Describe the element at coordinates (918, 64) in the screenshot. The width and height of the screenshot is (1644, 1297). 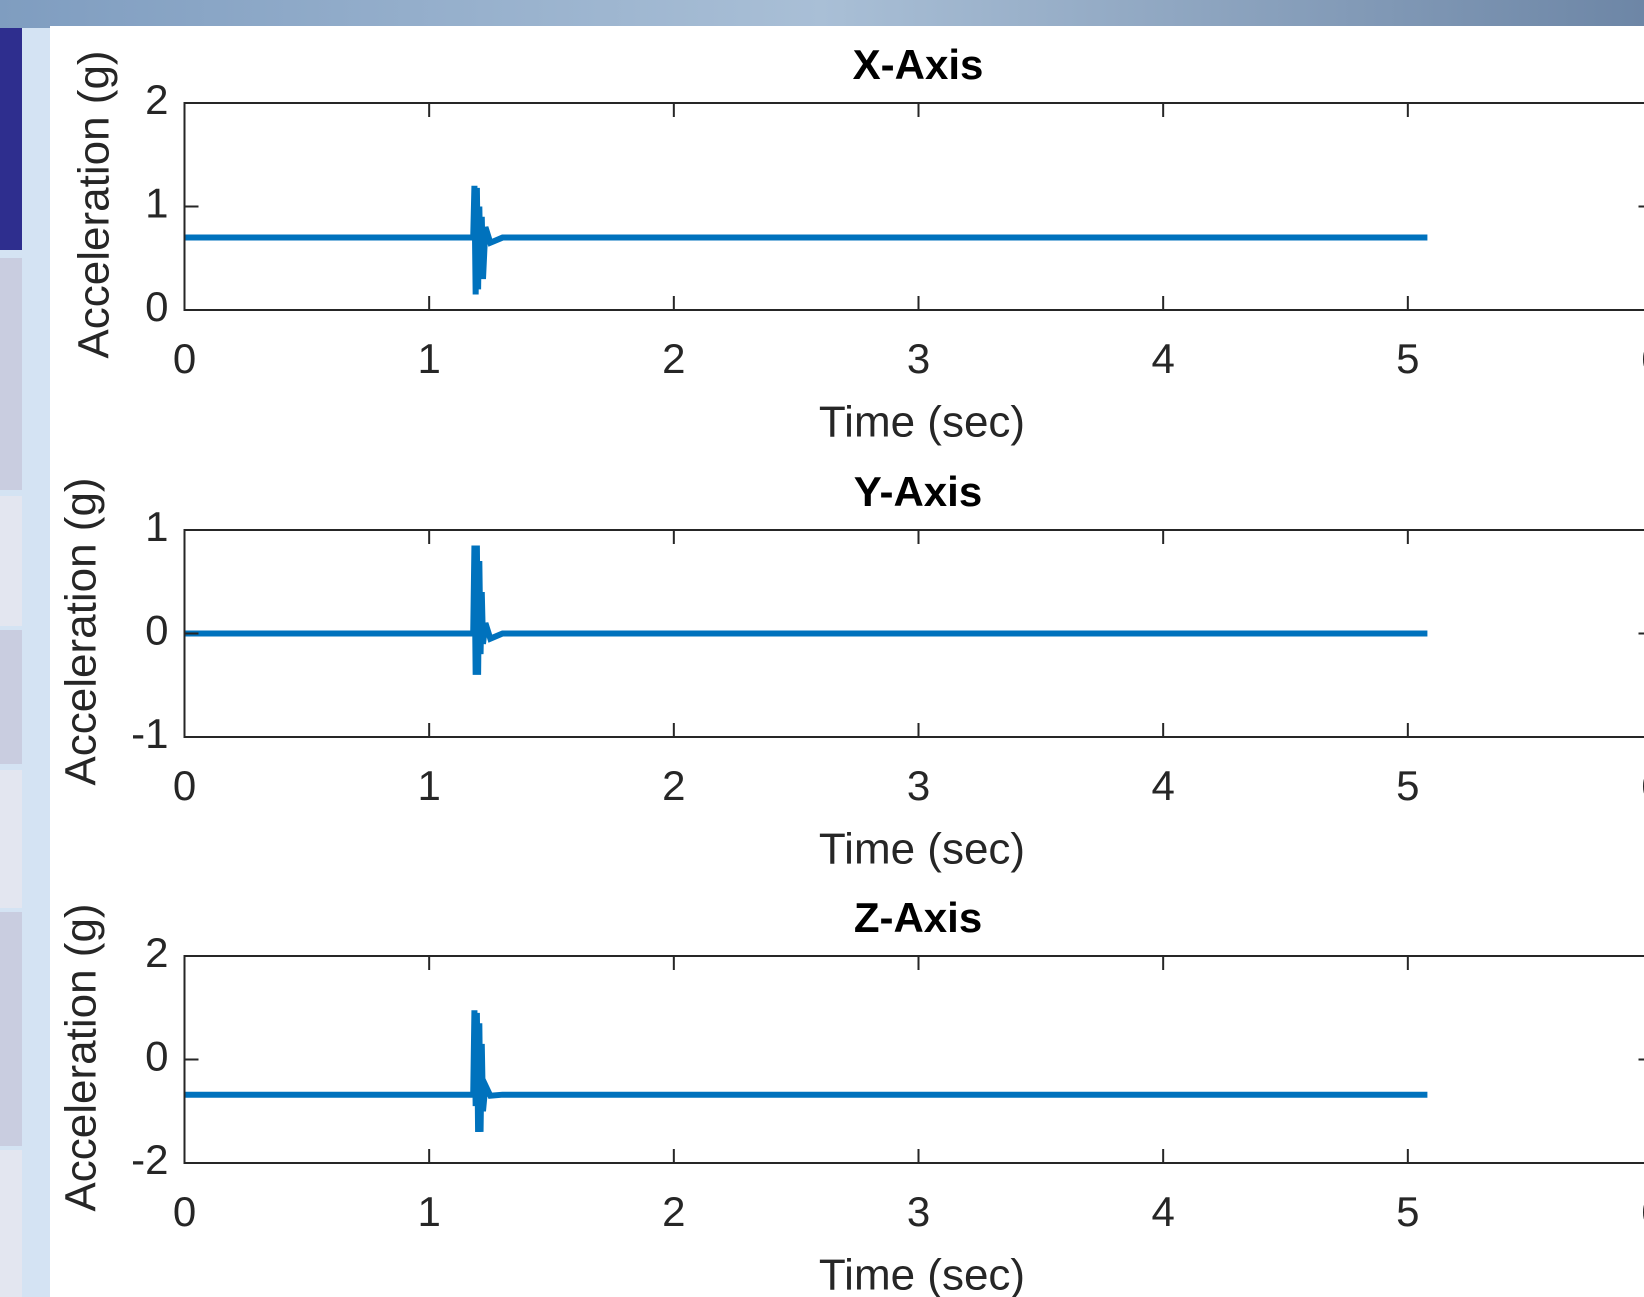
I see `chart-title: X-Axis` at that location.